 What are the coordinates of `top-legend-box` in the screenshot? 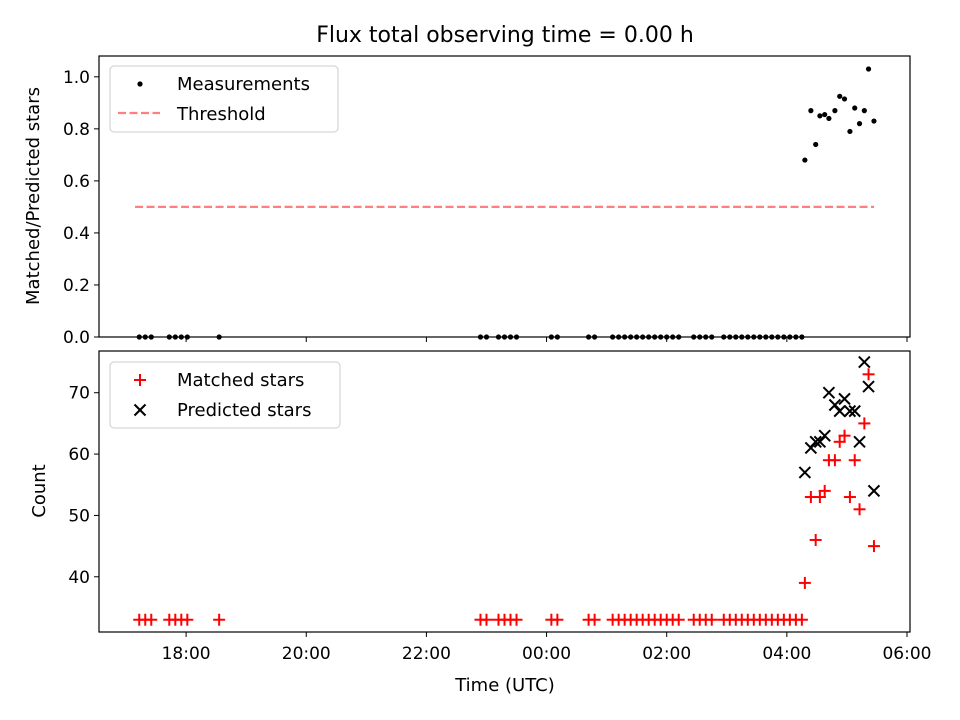 It's located at (224, 99).